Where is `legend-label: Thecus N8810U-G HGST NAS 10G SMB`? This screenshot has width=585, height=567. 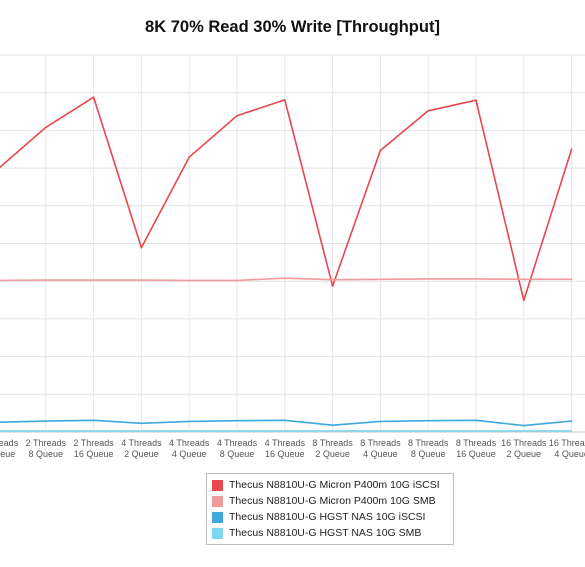
legend-label: Thecus N8810U-G HGST NAS 10G SMB is located at coordinates (325, 533).